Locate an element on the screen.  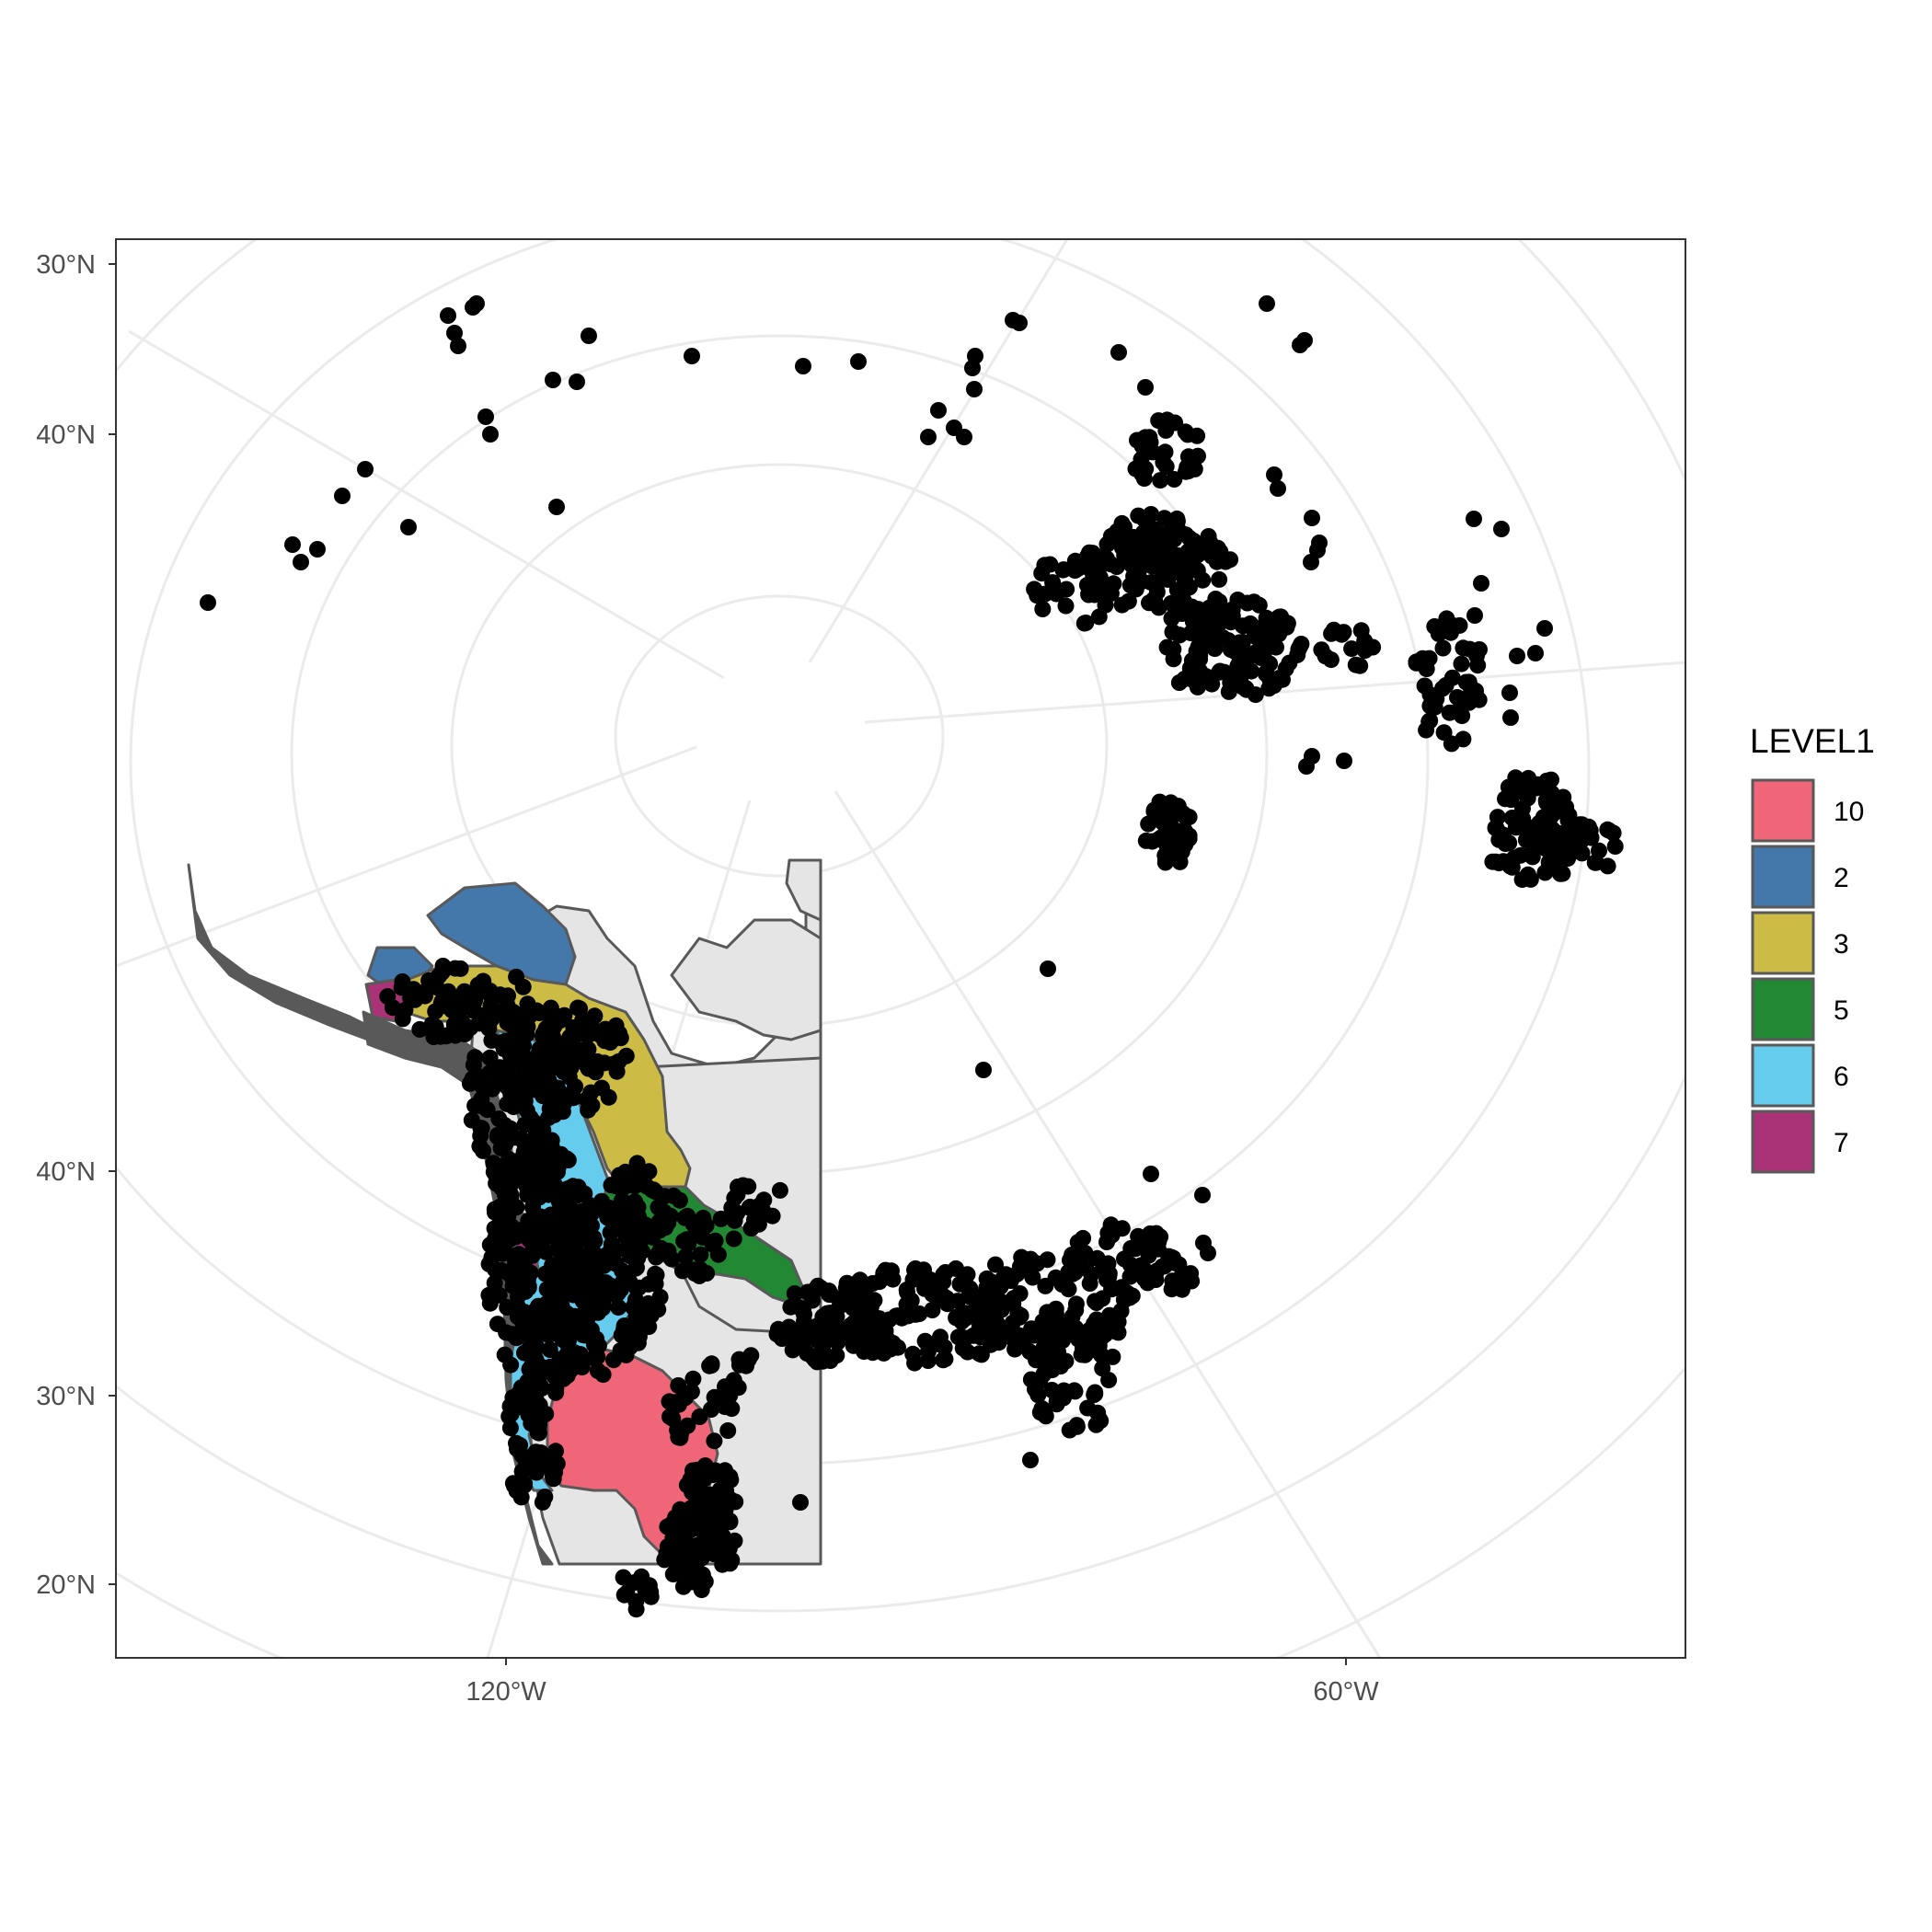
legend-label: 2 is located at coordinates (1841, 878).